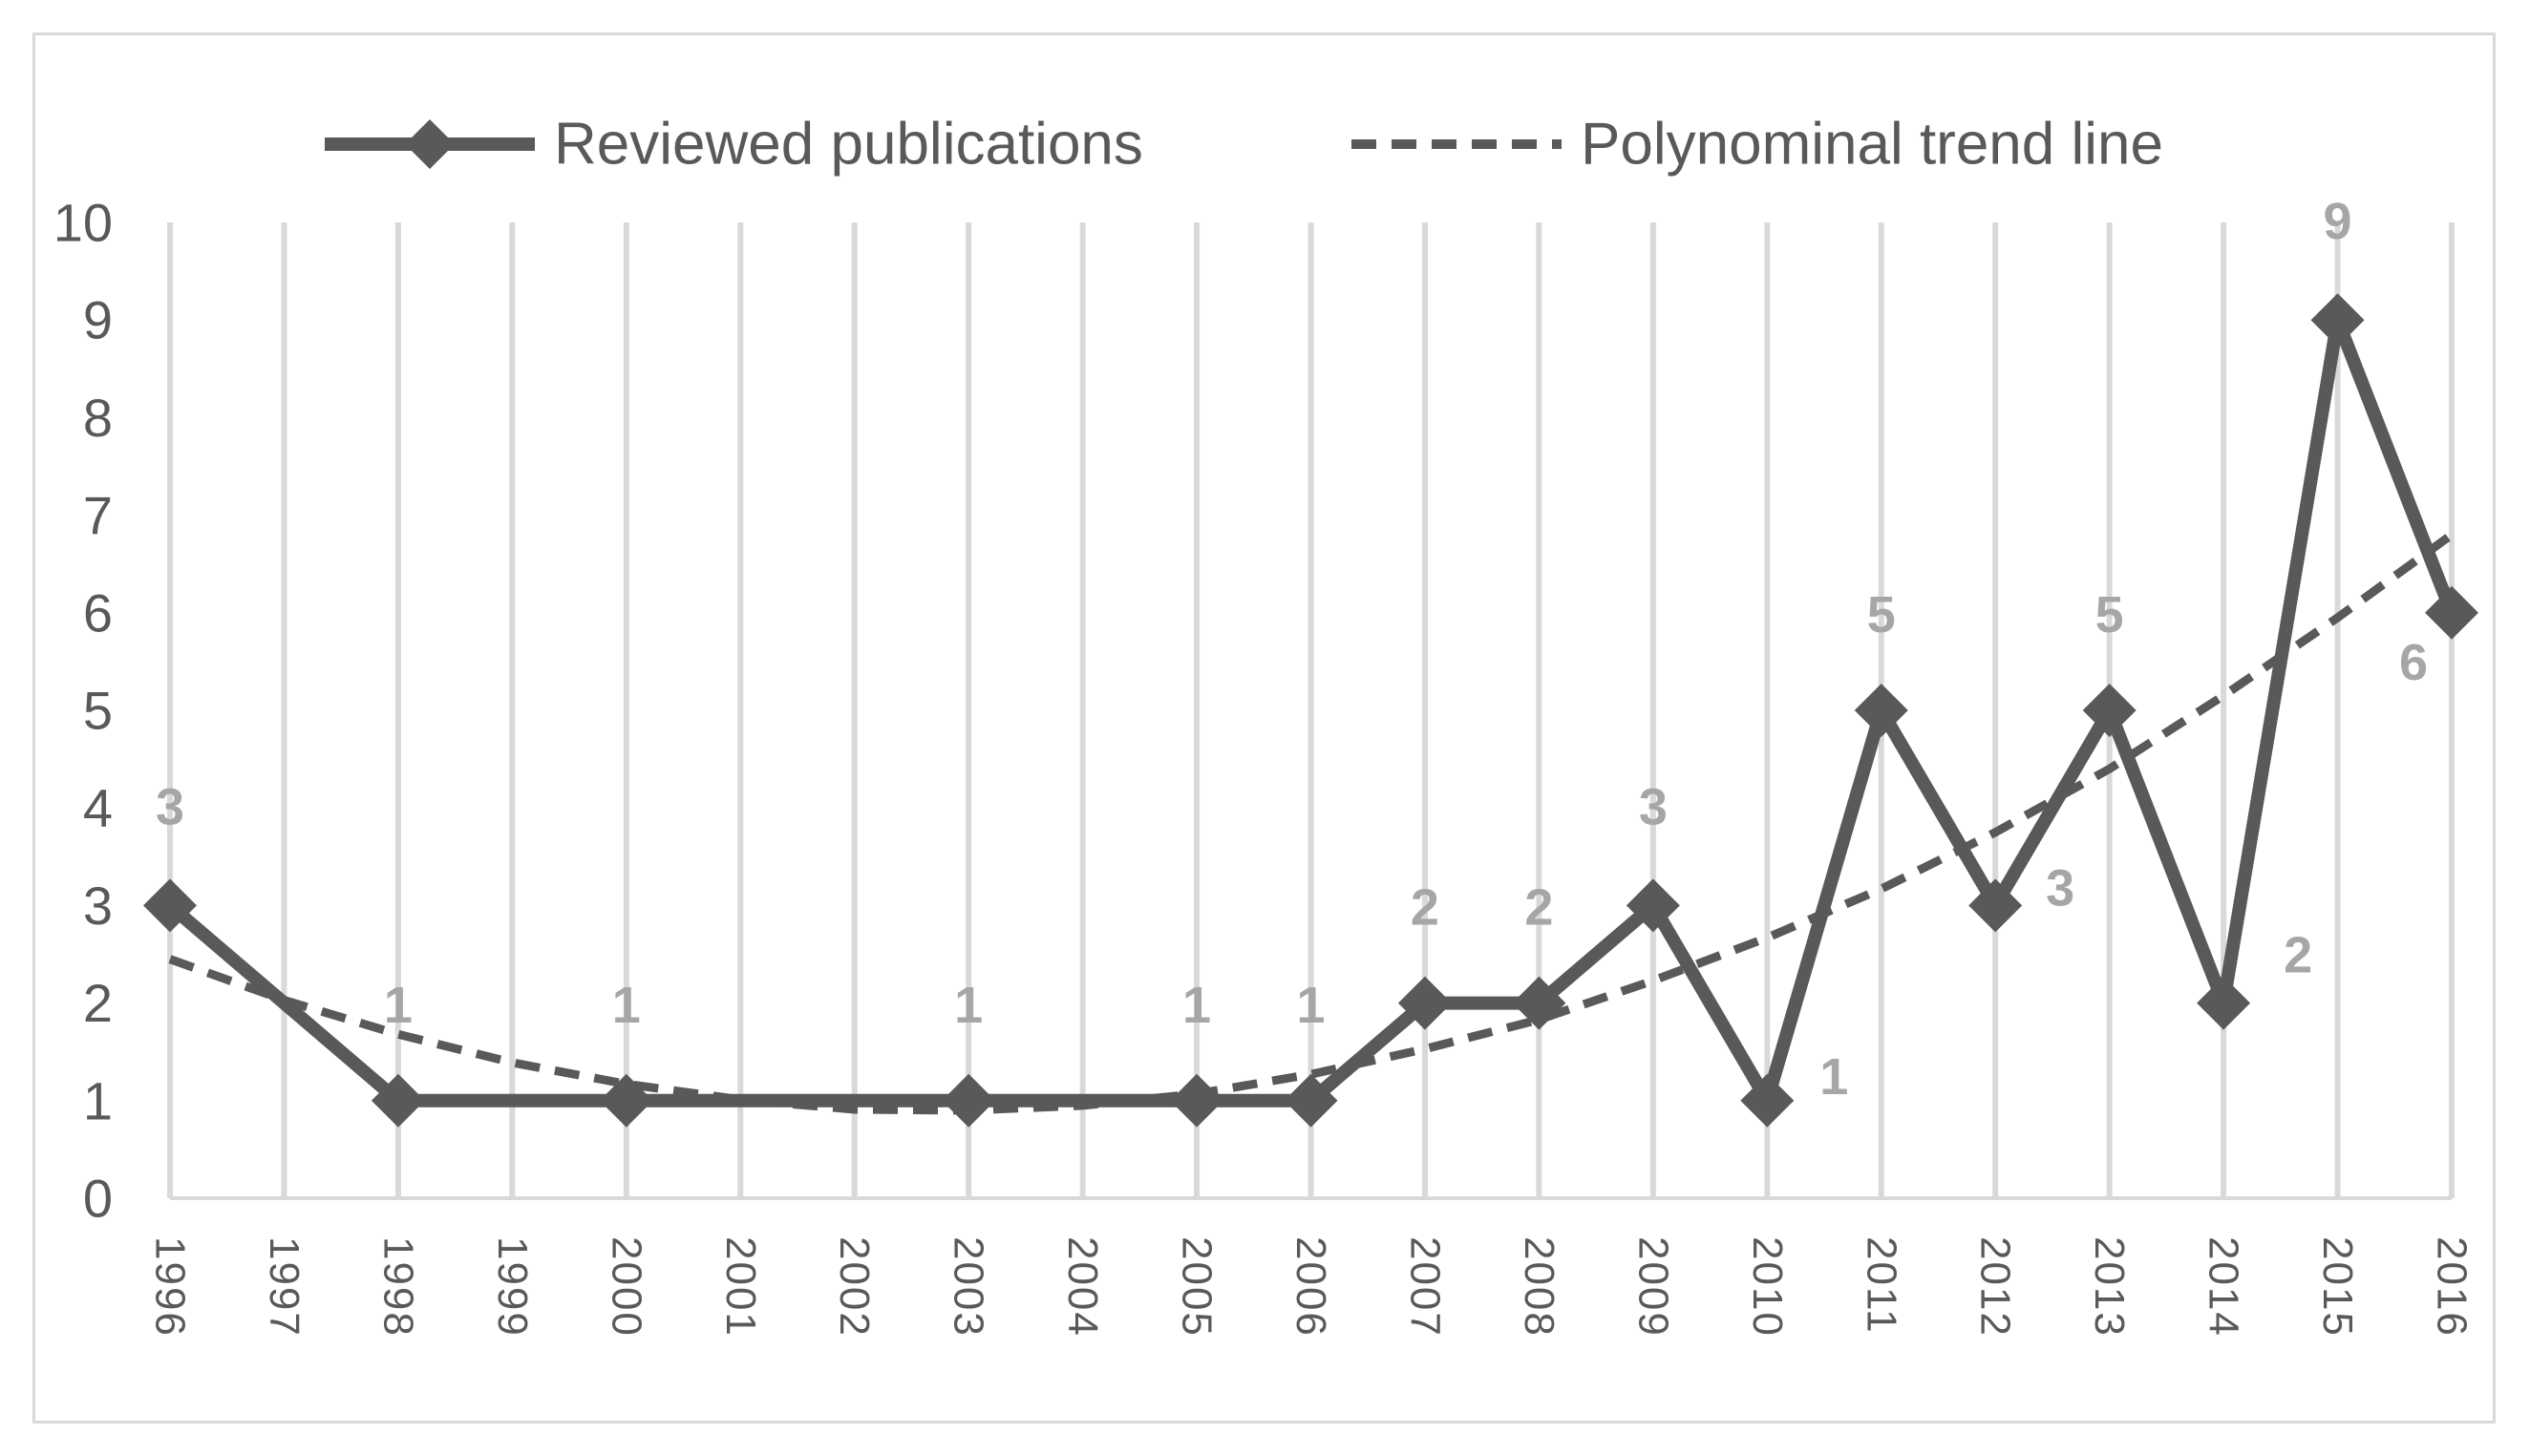 The width and height of the screenshot is (2530, 1456). Describe the element at coordinates (98, 613) in the screenshot. I see `y-tick-label-6: 6` at that location.